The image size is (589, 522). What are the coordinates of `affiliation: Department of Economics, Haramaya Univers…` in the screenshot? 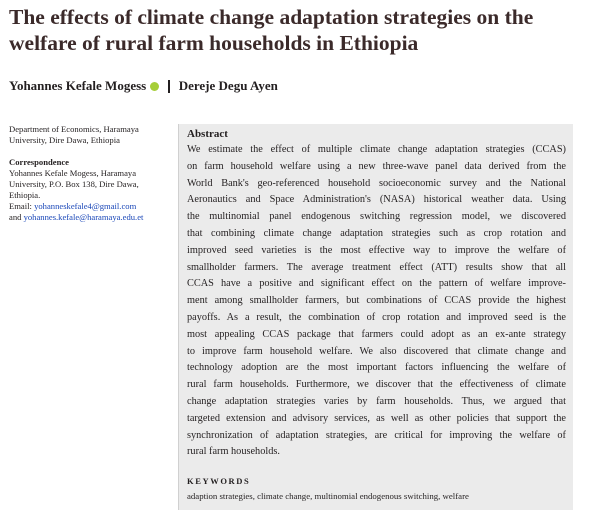 It's located at (91, 135).